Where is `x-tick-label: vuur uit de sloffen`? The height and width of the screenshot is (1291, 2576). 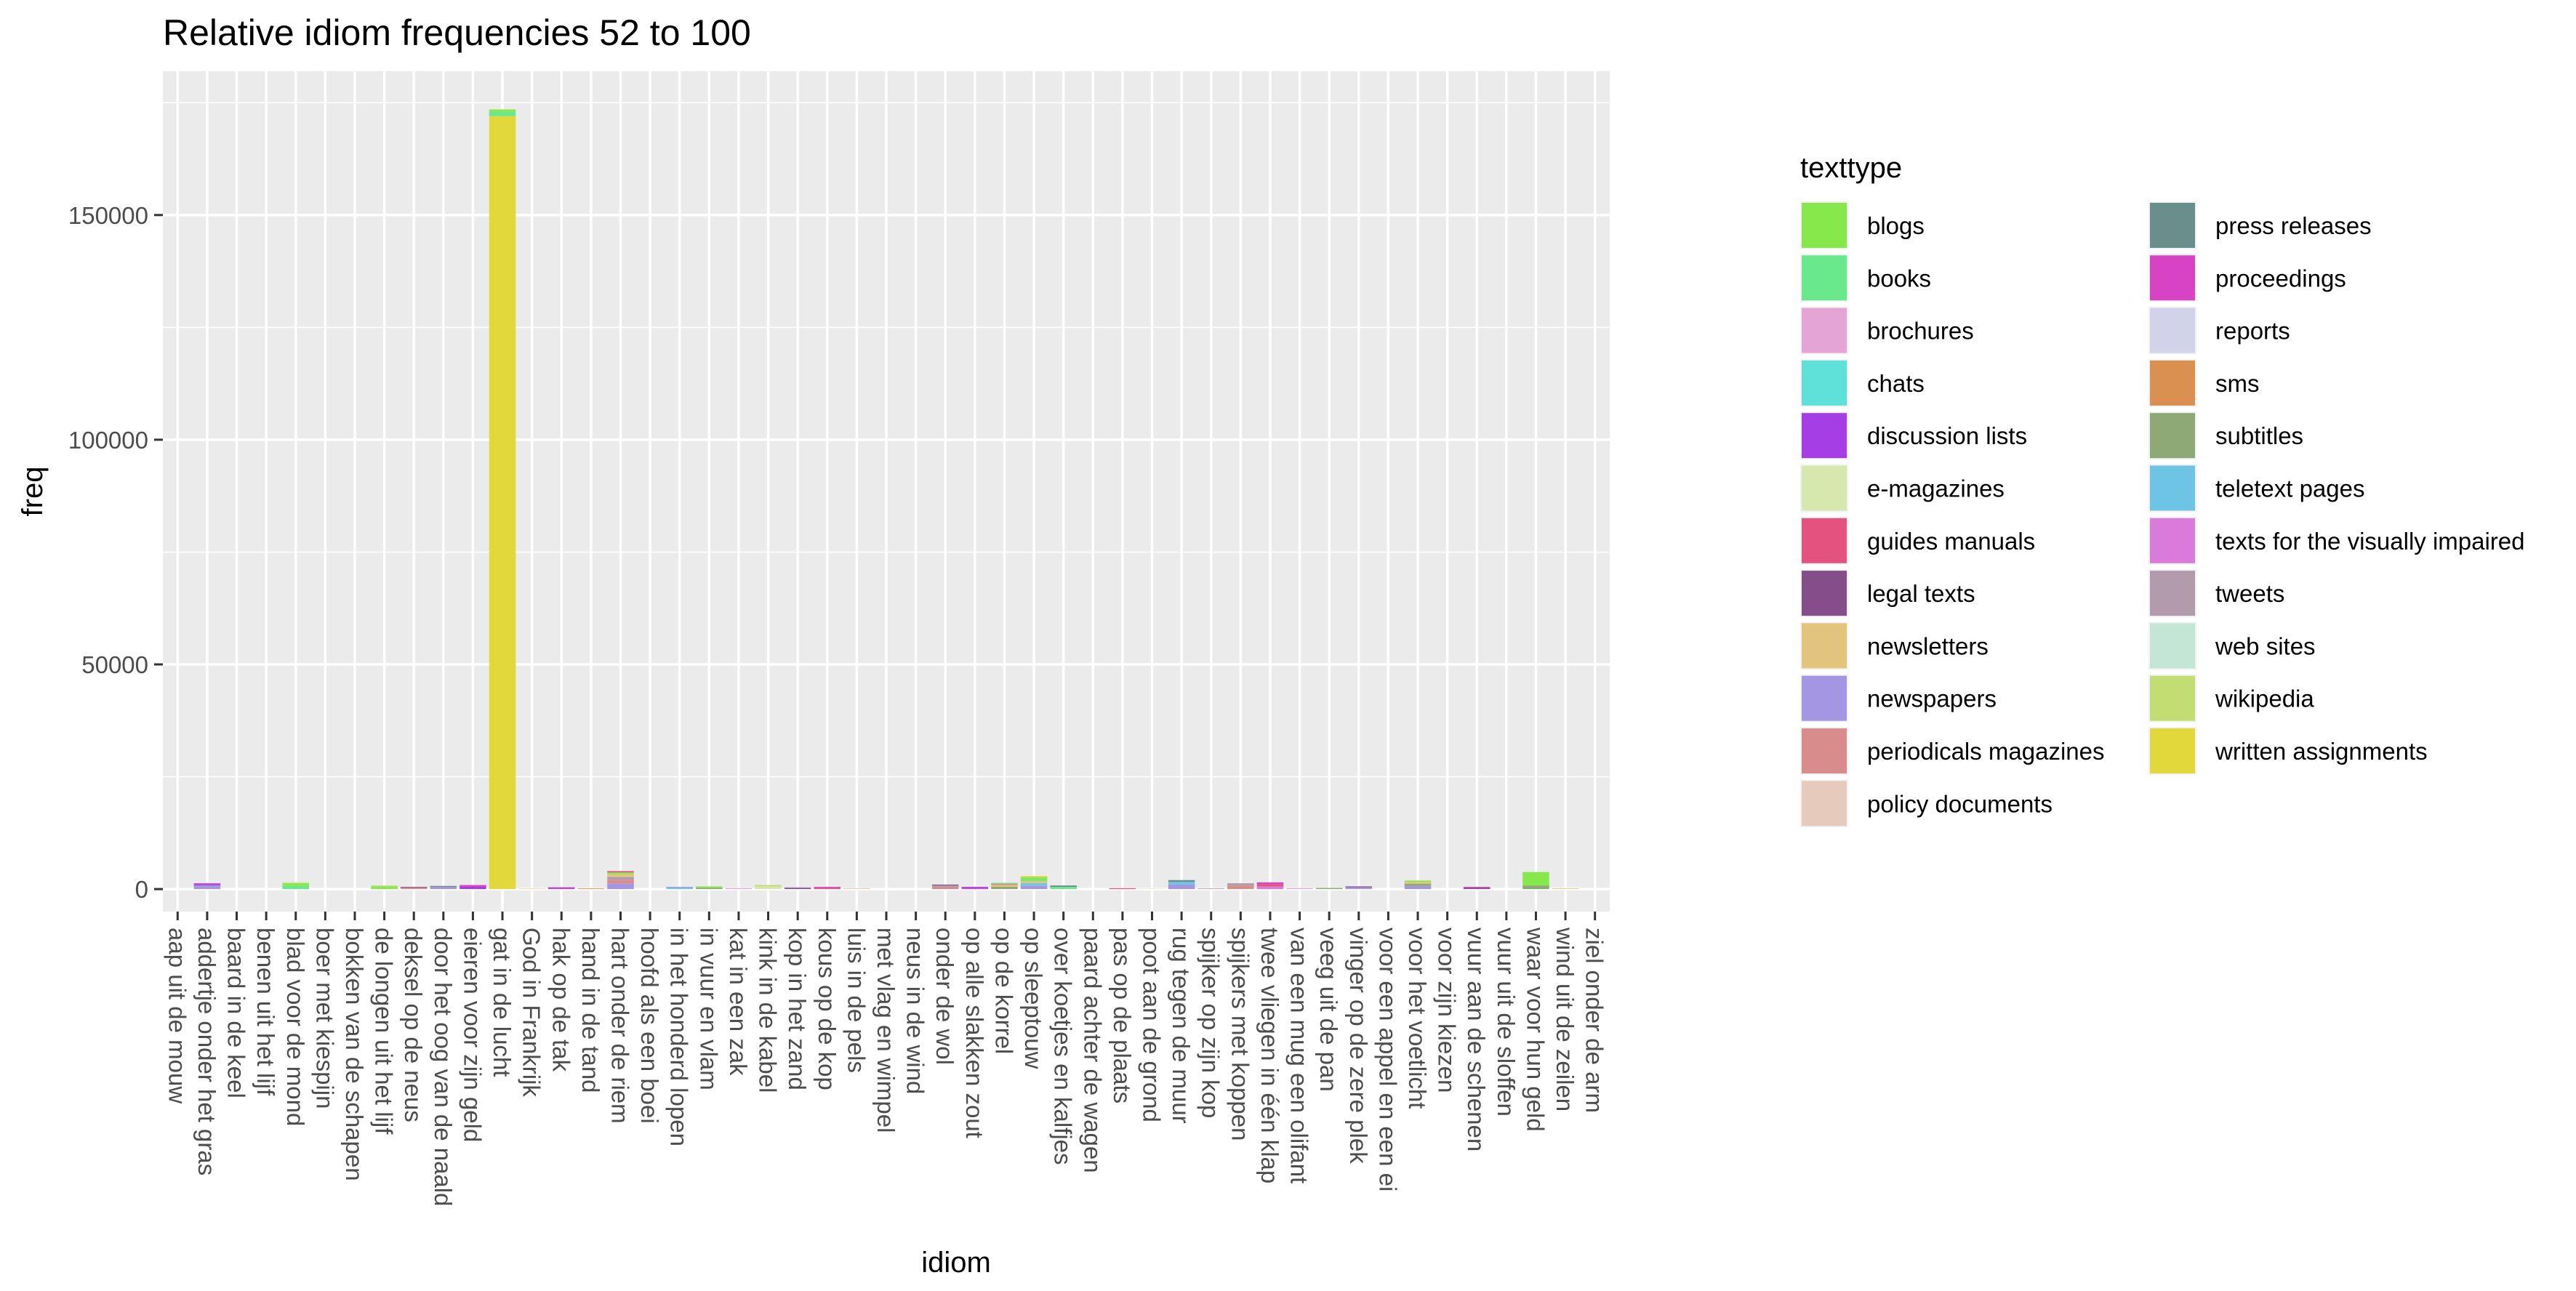 x-tick-label: vuur uit de sloffen is located at coordinates (1506, 1022).